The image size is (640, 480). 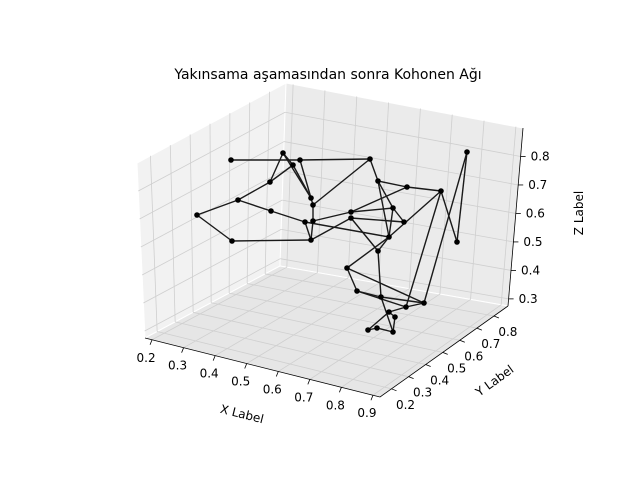 I want to click on z-axis-label: Z Label, so click(x=579, y=213).